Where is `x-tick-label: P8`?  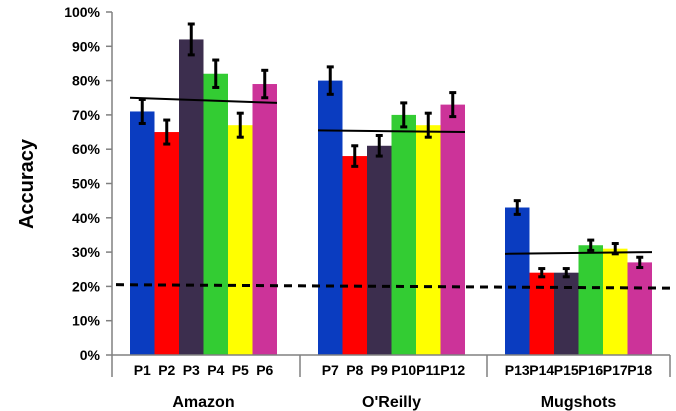 x-tick-label: P8 is located at coordinates (354, 370).